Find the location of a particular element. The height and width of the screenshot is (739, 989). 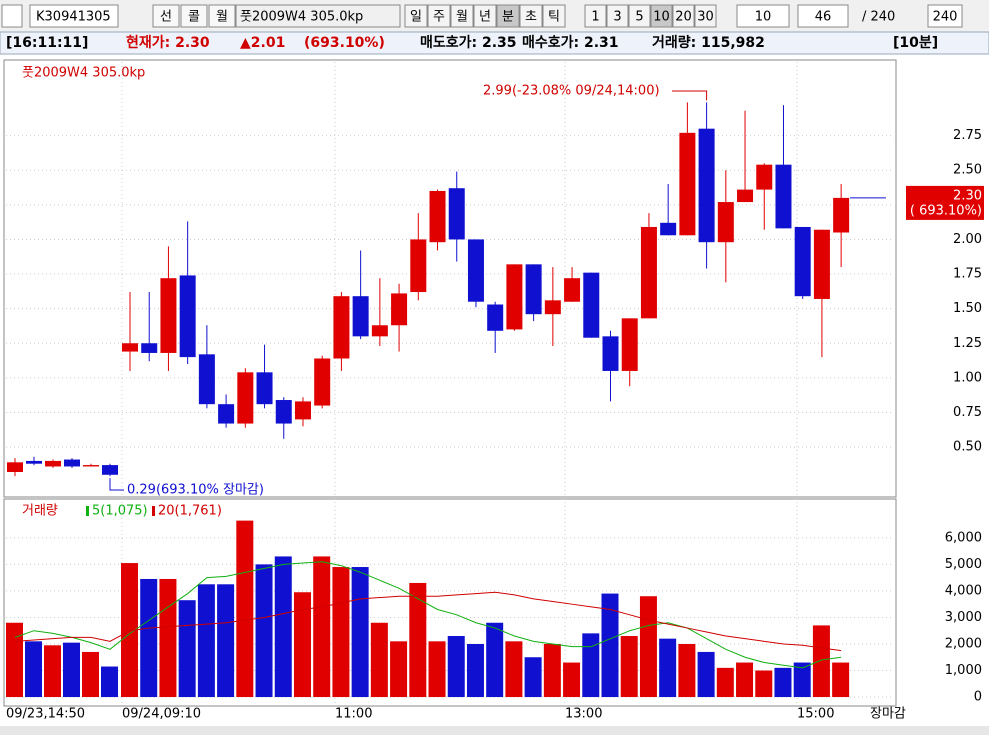

status-bg is located at coordinates (494, 43).